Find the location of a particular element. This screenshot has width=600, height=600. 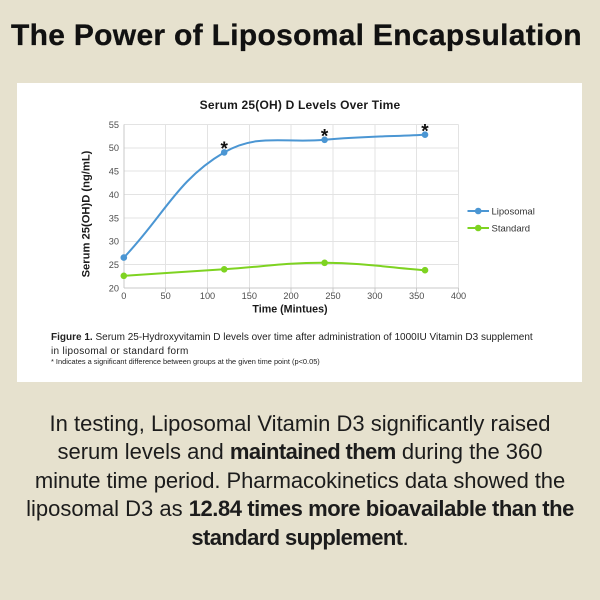

svg-text: 20 is located at coordinates (114, 288).